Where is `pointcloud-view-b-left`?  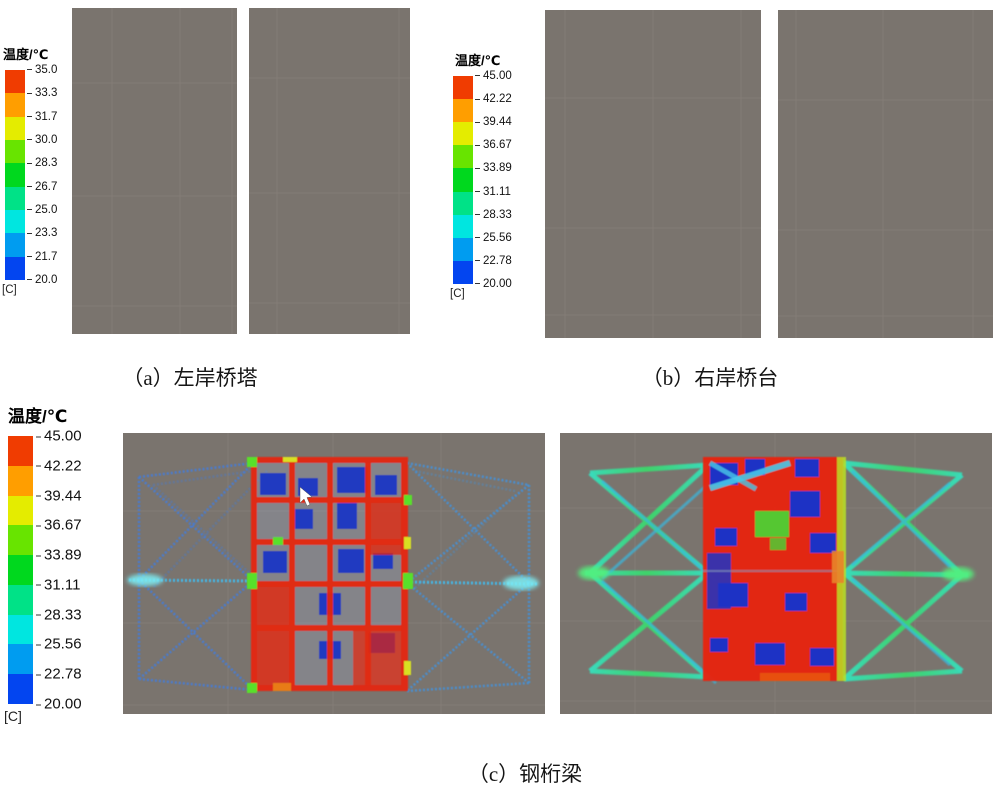 pointcloud-view-b-left is located at coordinates (653, 174).